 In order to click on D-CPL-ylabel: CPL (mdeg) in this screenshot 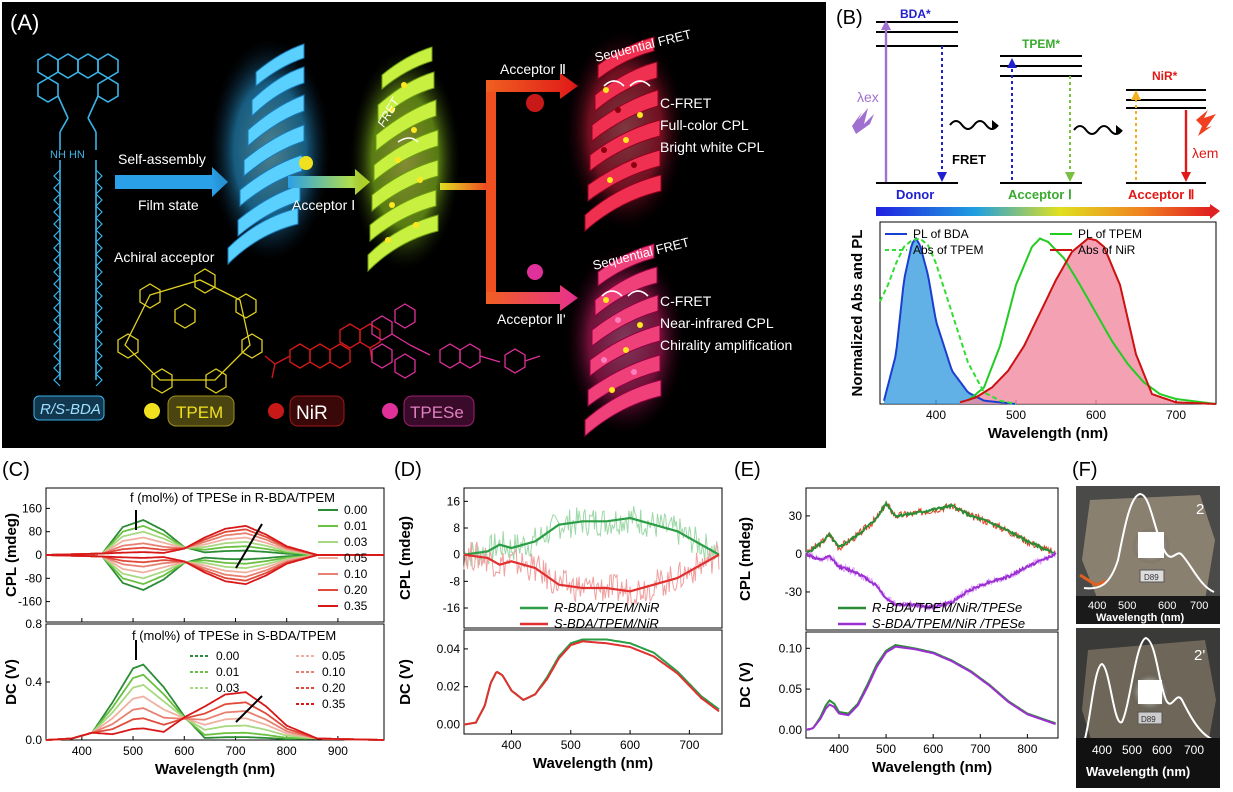, I will do `click(405, 558)`.